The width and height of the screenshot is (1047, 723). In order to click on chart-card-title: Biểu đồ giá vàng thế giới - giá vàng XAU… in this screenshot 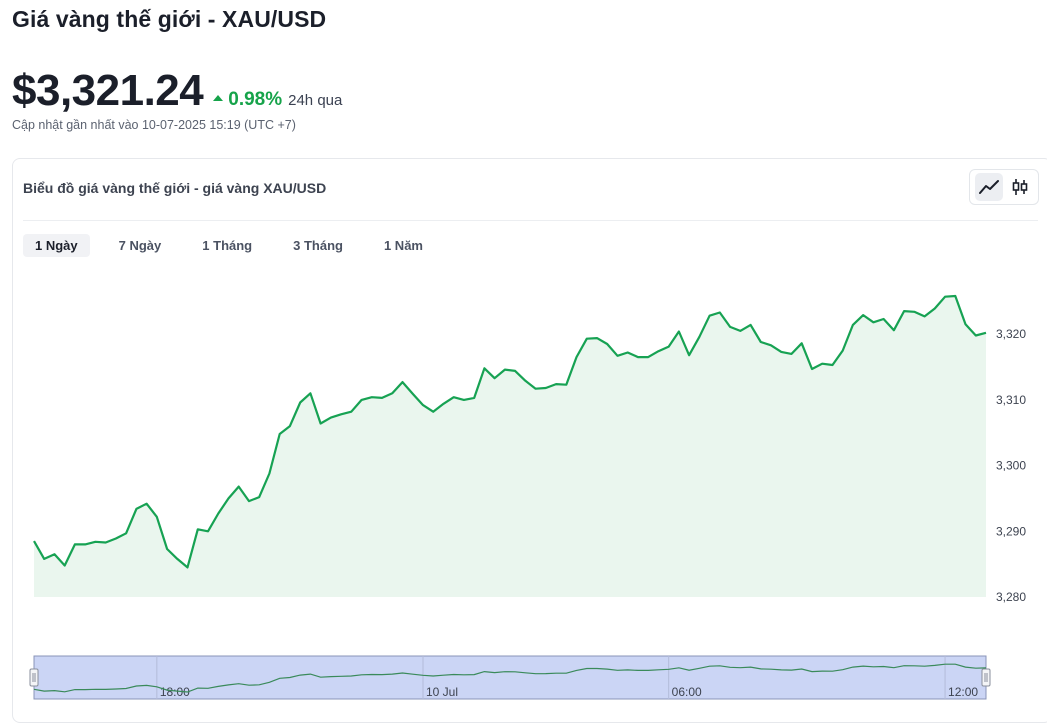, I will do `click(175, 188)`.